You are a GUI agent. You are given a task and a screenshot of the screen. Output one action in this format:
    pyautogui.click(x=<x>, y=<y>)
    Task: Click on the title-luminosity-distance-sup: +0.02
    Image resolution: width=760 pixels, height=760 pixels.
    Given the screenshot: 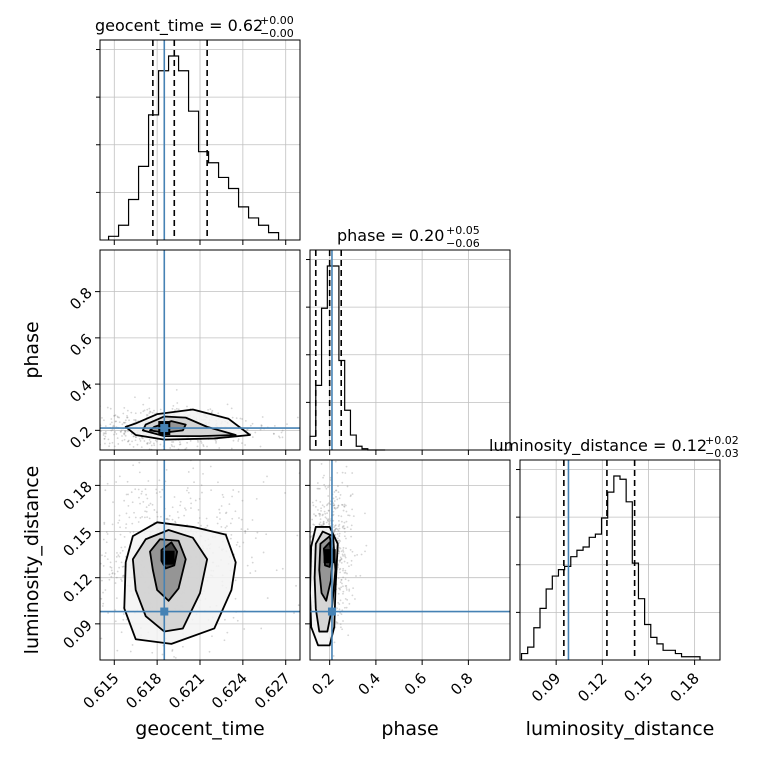 What is the action you would take?
    pyautogui.click(x=722, y=440)
    